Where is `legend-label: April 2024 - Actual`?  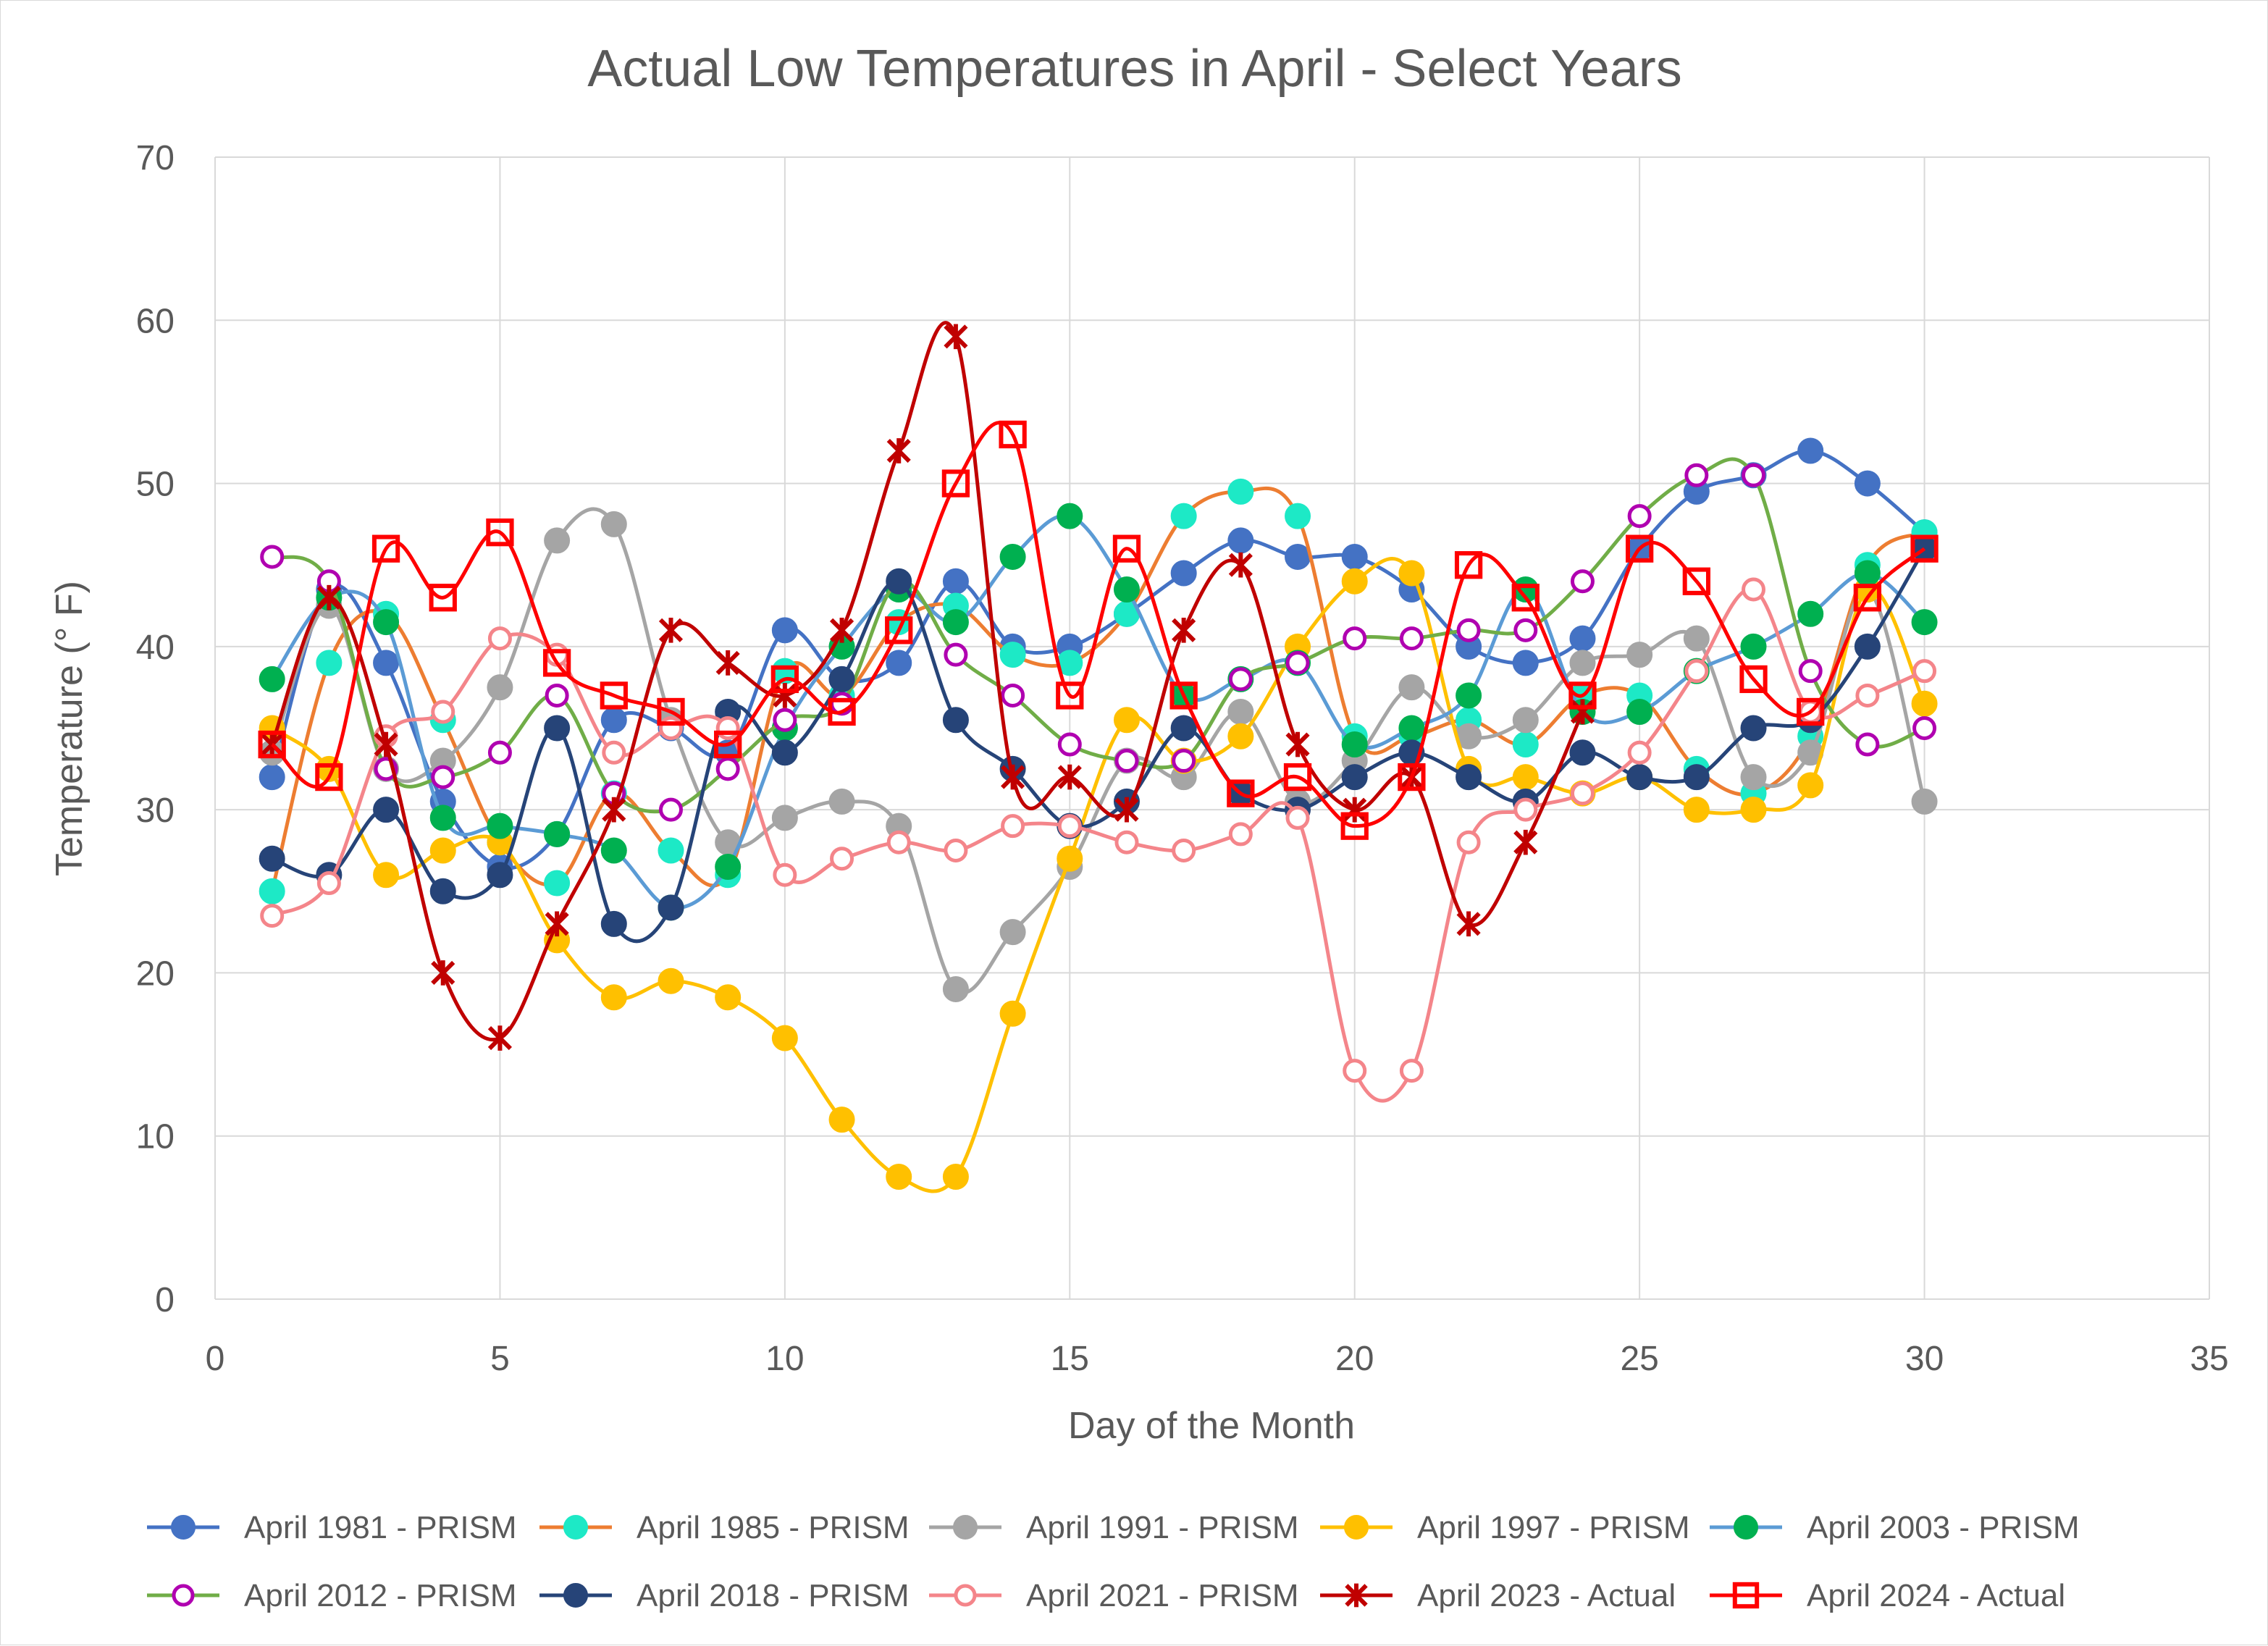 legend-label: April 2024 - Actual is located at coordinates (1936, 1595).